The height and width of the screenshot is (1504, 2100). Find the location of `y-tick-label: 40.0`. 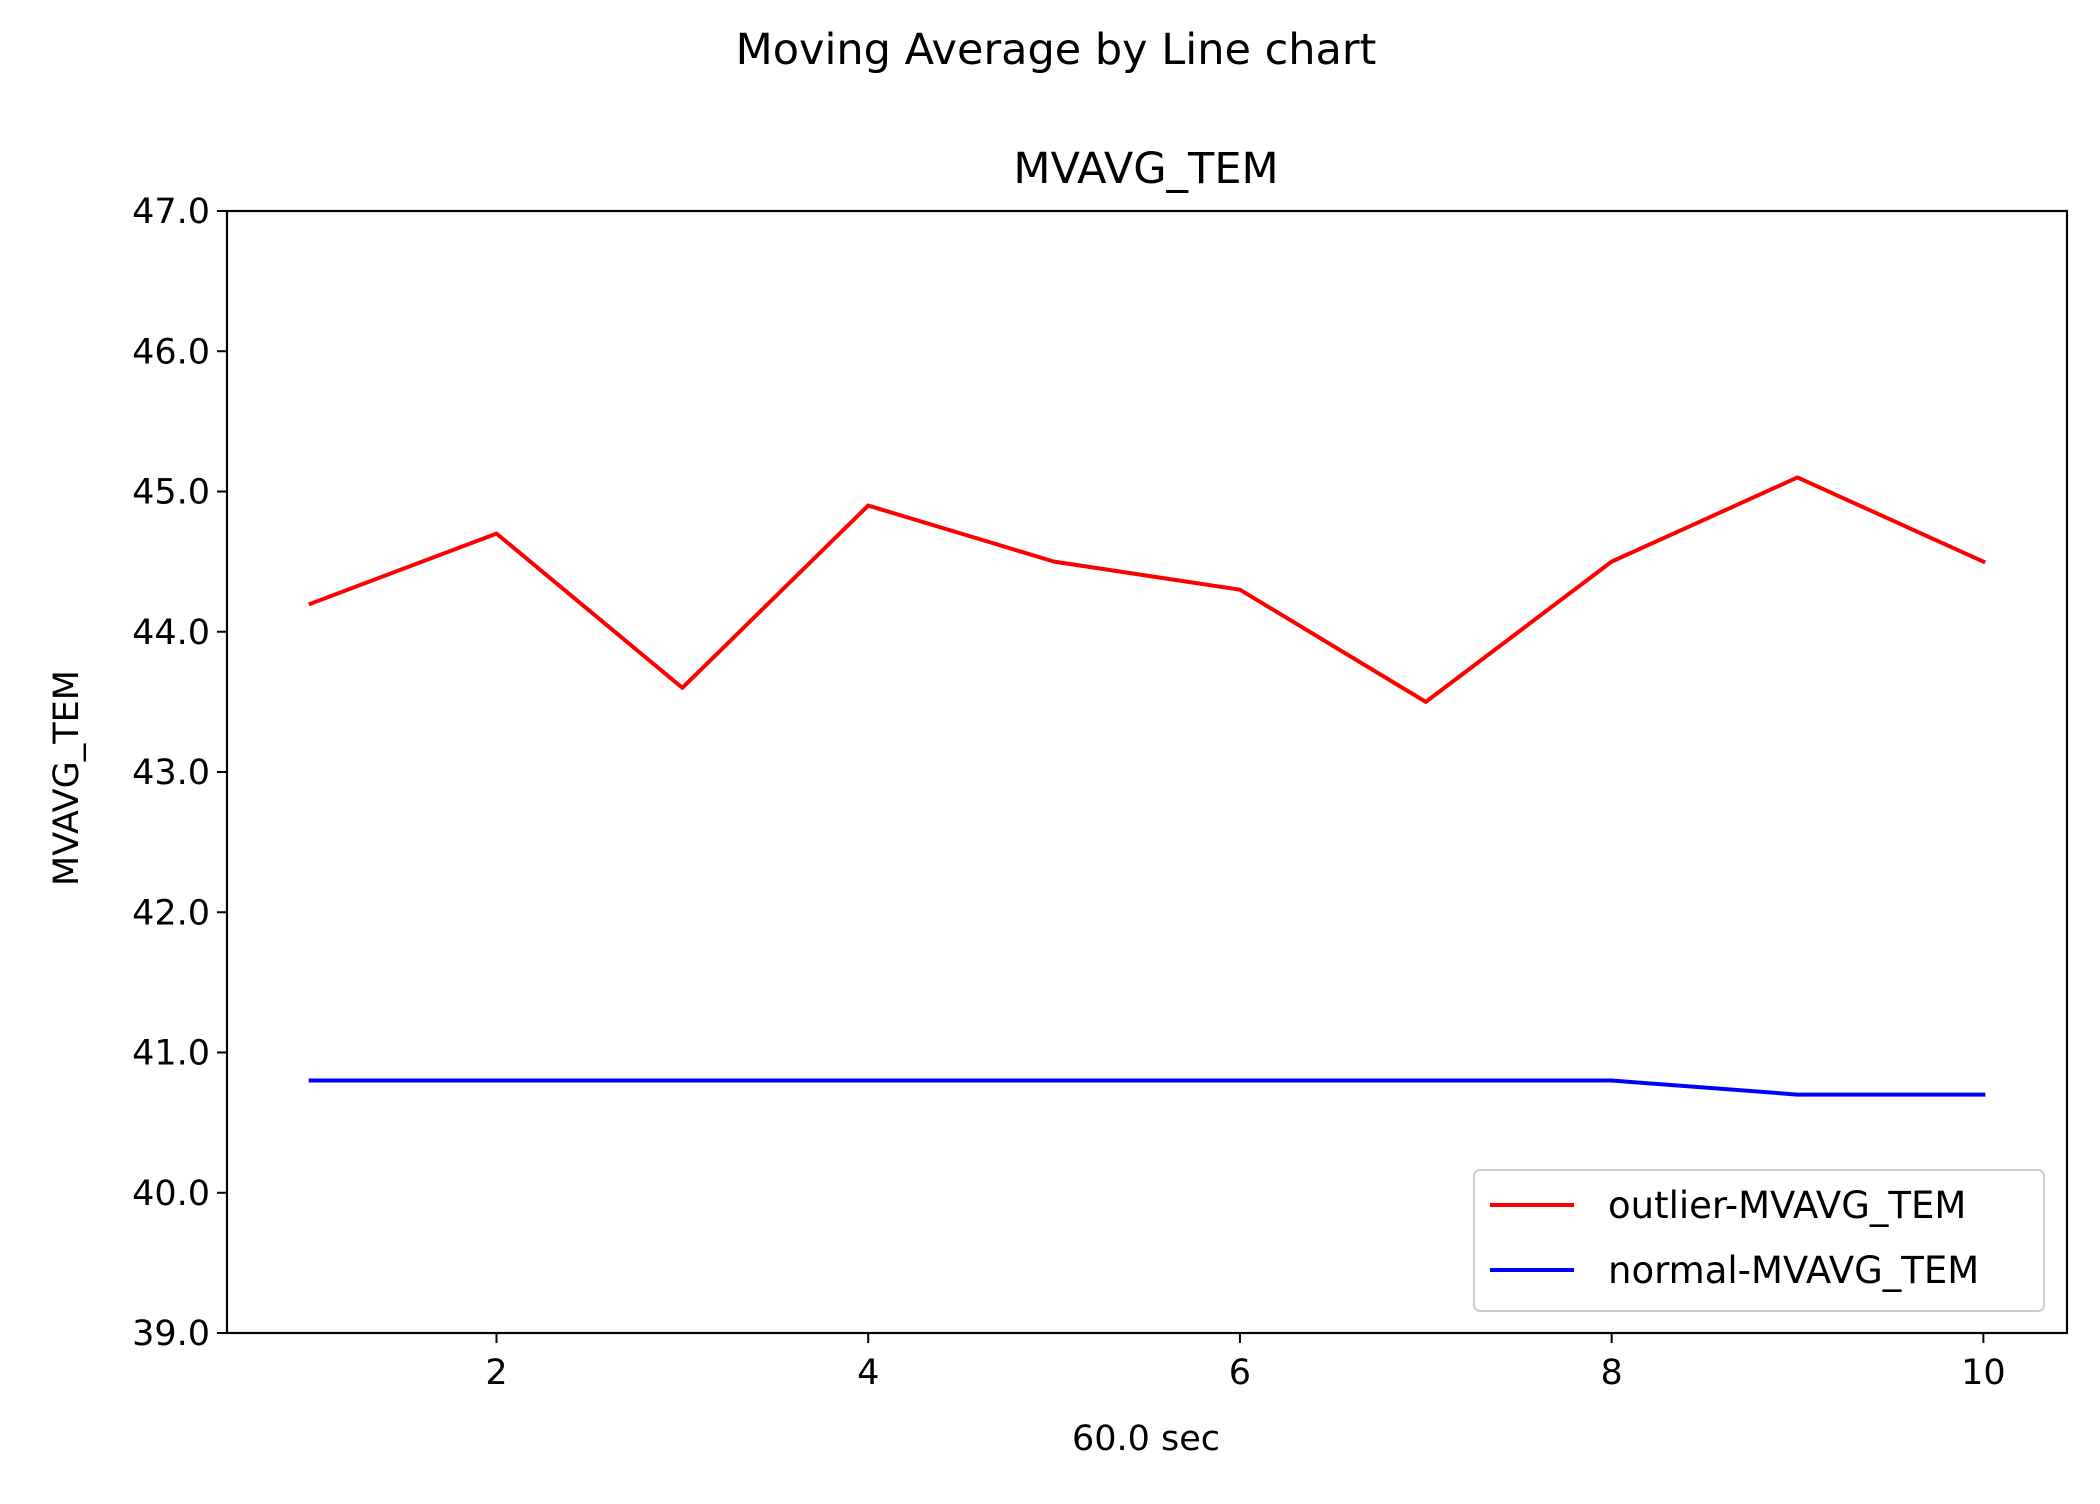

y-tick-label: 40.0 is located at coordinates (171, 1194).